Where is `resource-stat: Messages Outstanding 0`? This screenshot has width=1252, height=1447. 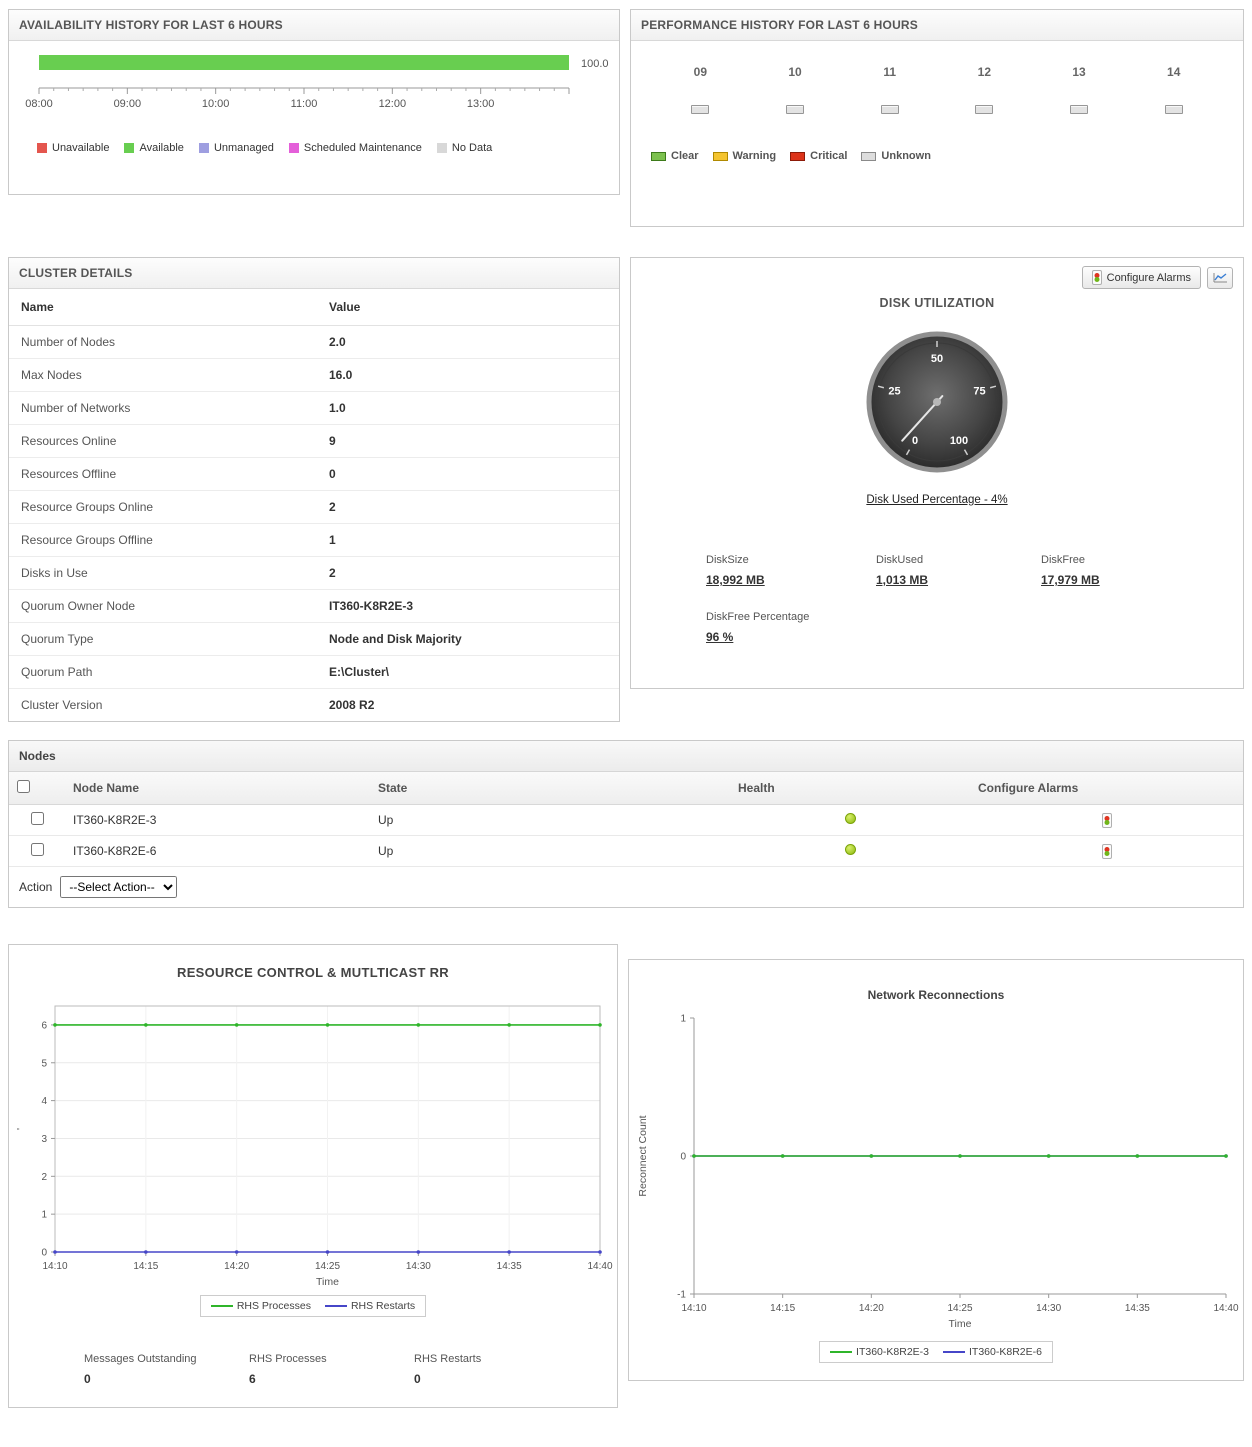
resource-stat: Messages Outstanding 0 is located at coordinates (166, 1369).